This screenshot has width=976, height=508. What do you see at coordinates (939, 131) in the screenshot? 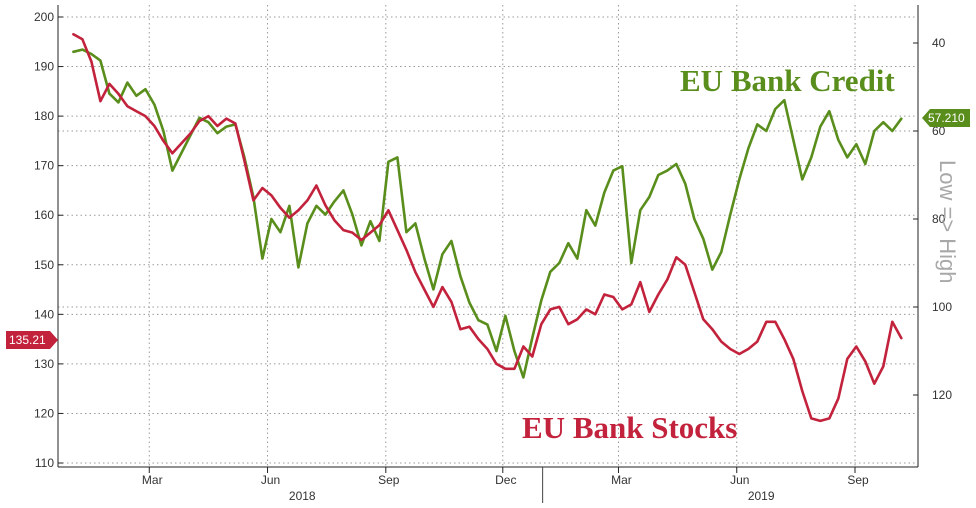
I see `right-tick-label: 60` at bounding box center [939, 131].